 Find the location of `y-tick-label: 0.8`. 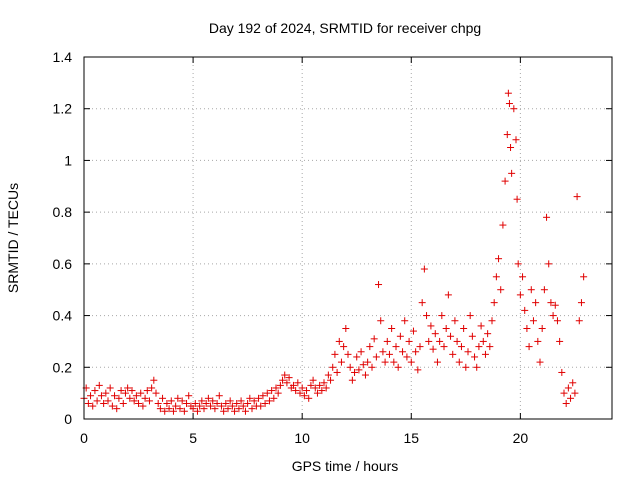

y-tick-label: 0.8 is located at coordinates (63, 212).